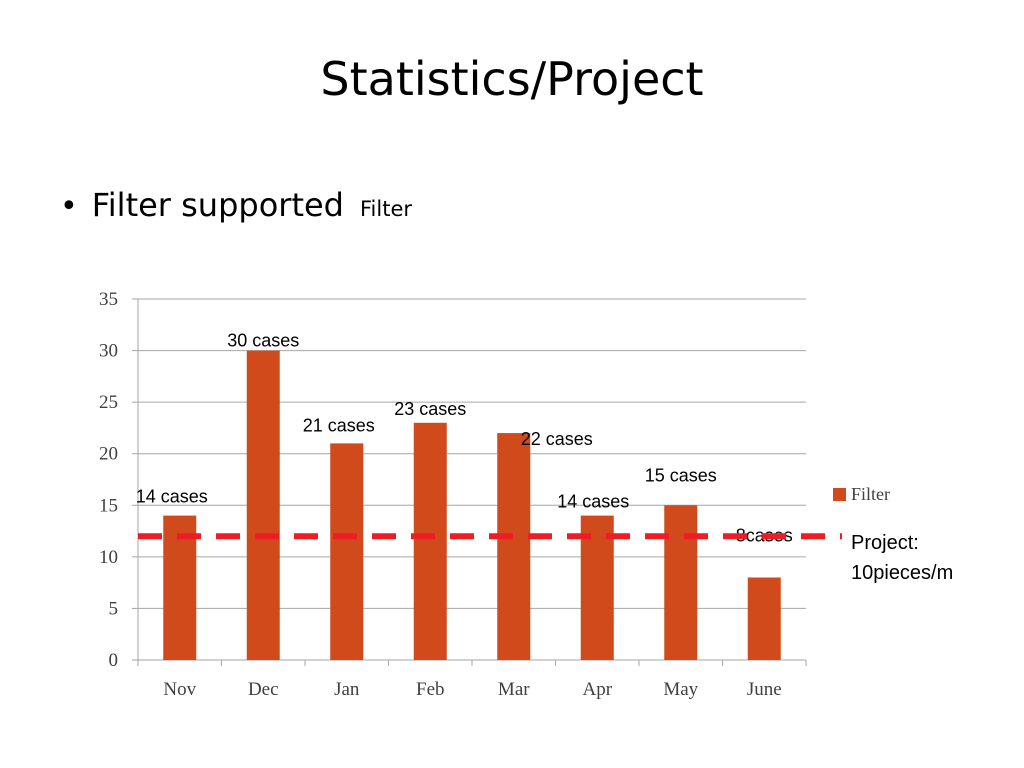  What do you see at coordinates (179, 689) in the screenshot?
I see `x-tick-label: Nov` at bounding box center [179, 689].